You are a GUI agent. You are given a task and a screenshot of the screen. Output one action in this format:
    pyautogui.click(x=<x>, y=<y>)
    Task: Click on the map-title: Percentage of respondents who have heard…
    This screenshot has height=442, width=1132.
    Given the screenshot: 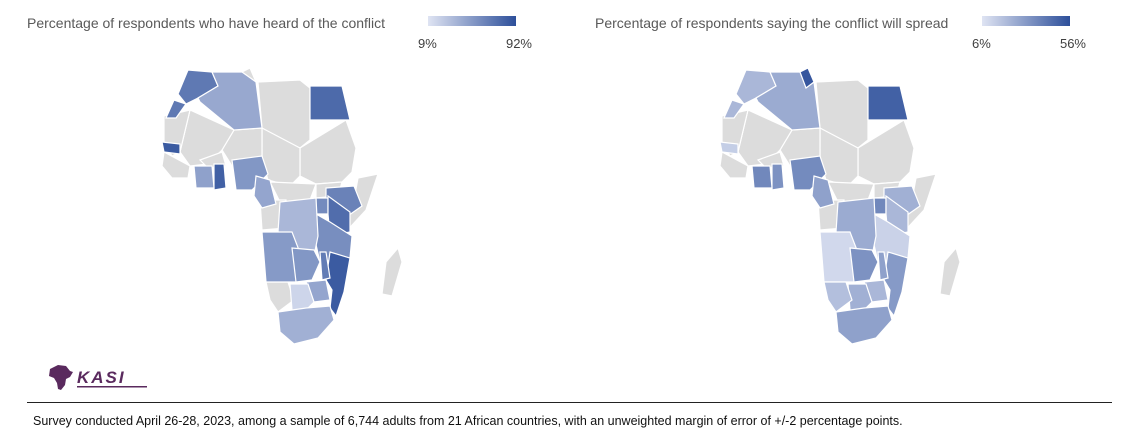 What is the action you would take?
    pyautogui.click(x=206, y=23)
    